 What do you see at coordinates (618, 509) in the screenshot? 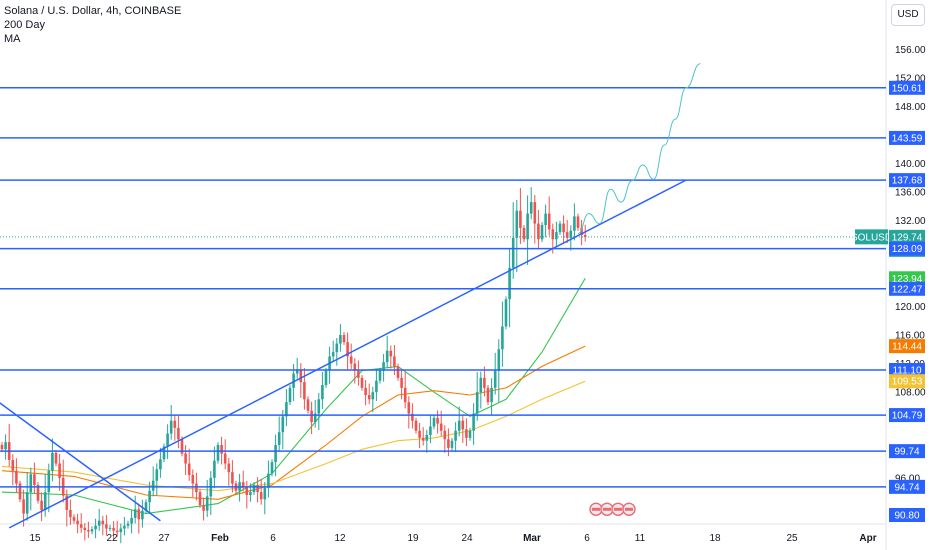
I see `flag-icon` at bounding box center [618, 509].